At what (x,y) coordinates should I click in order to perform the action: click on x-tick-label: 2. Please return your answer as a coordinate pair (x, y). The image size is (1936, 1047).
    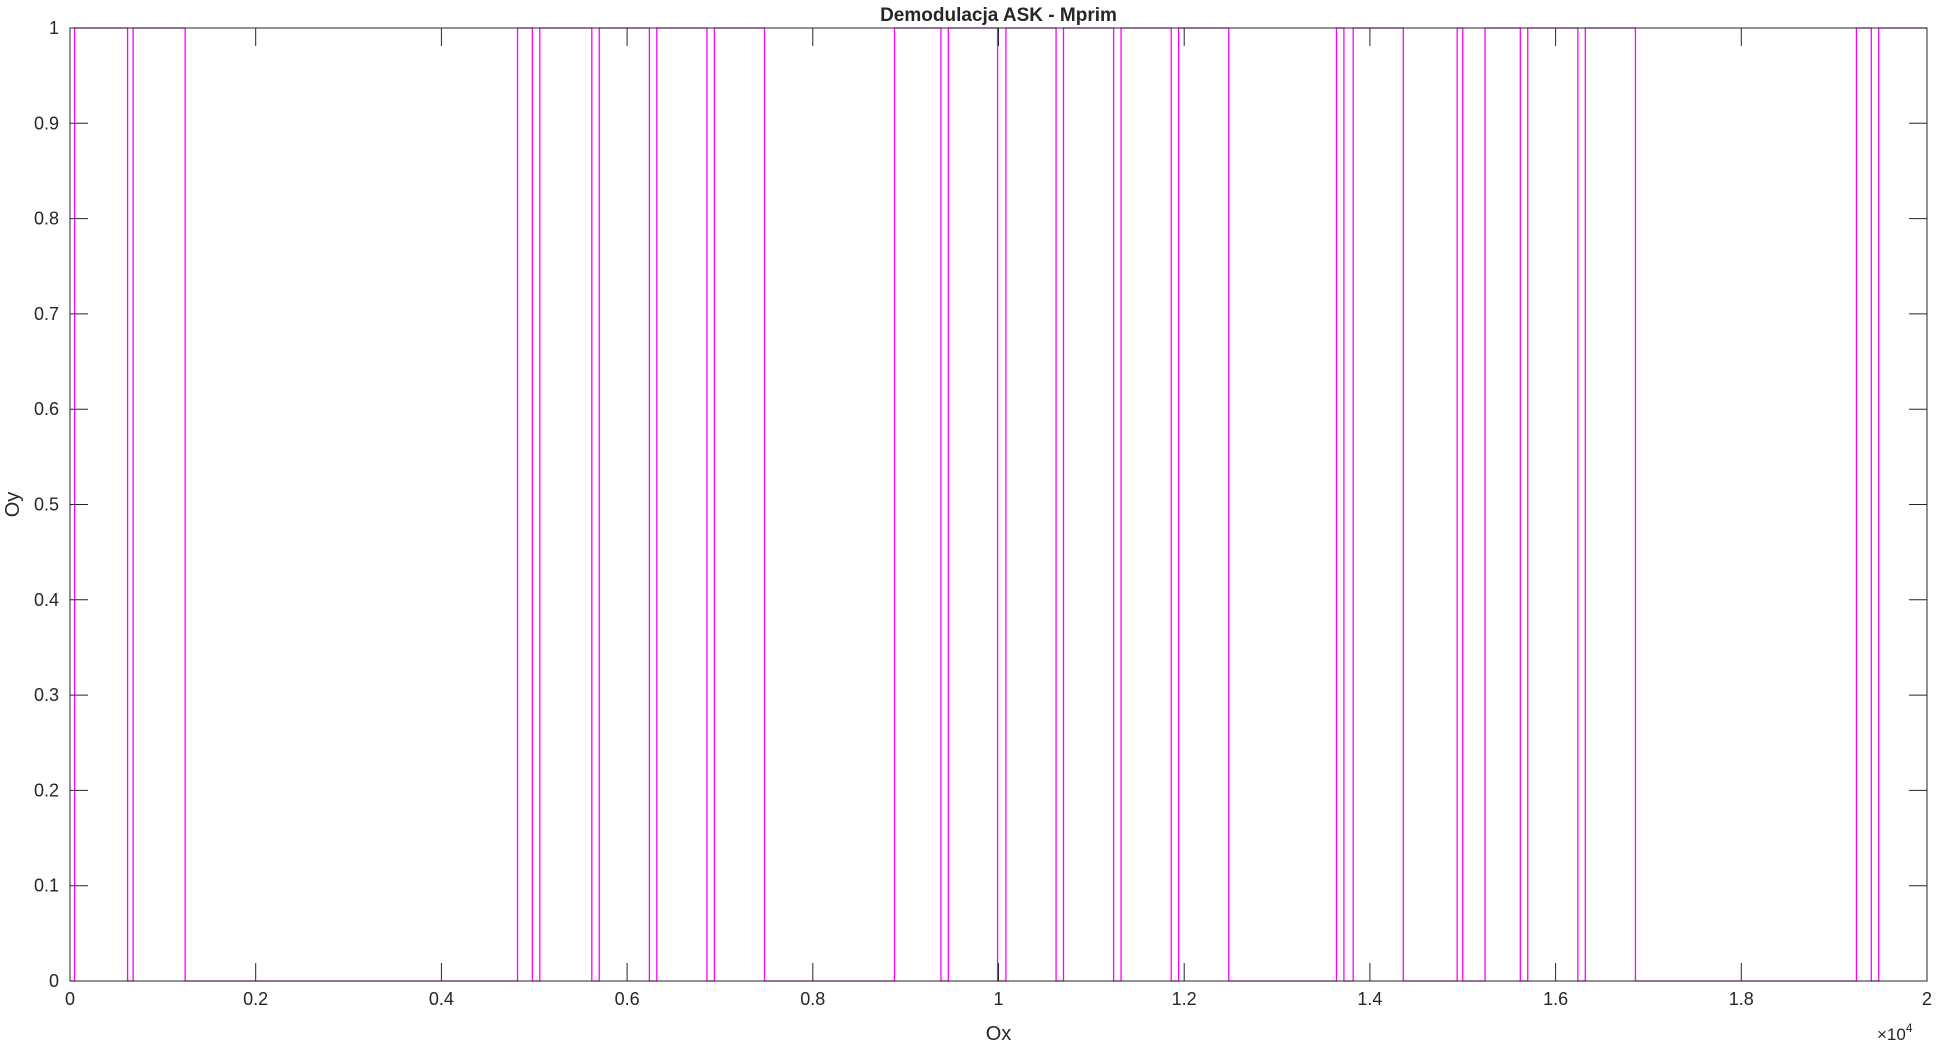
    Looking at the image, I should click on (1927, 999).